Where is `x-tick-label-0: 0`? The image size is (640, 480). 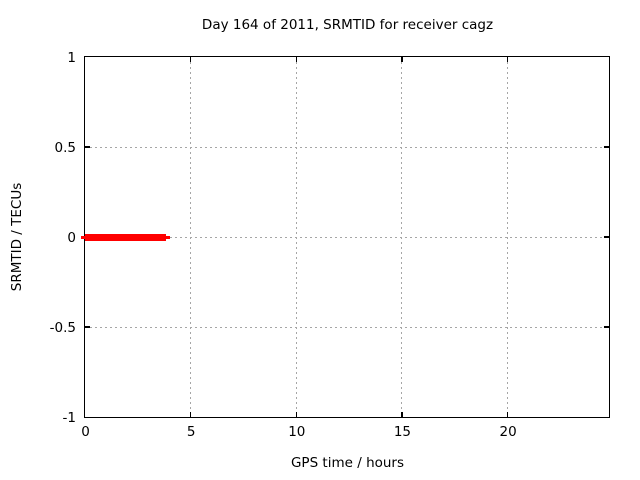
x-tick-label-0: 0 is located at coordinates (85, 432).